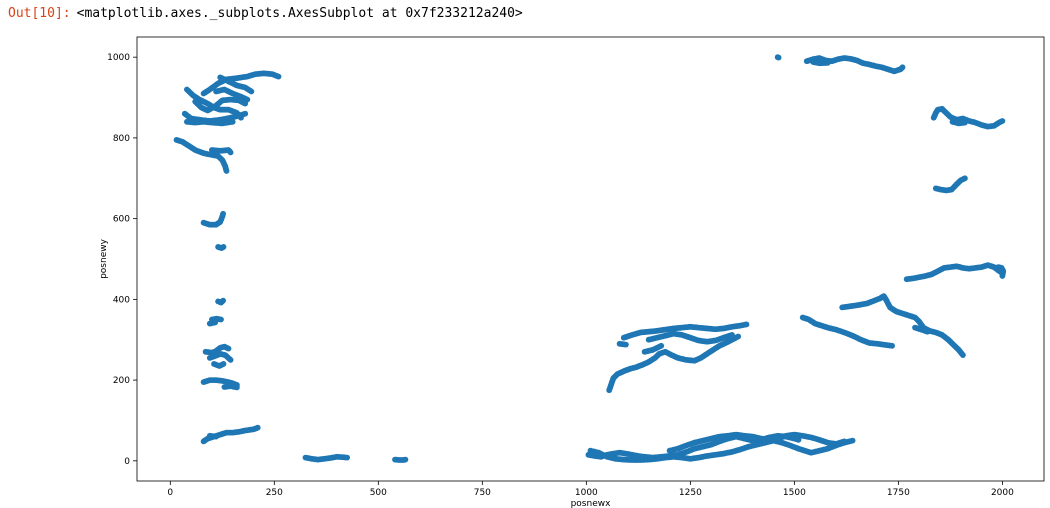 The width and height of the screenshot is (1050, 508). Describe the element at coordinates (586, 493) in the screenshot. I see `x-tick-label: 1000` at that location.